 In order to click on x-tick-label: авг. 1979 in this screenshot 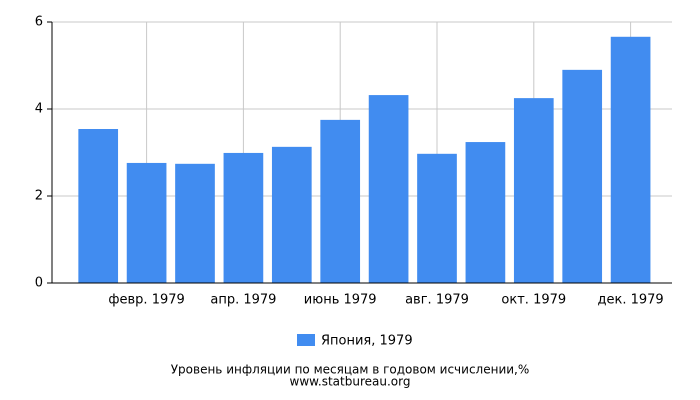, I will do `click(437, 300)`.